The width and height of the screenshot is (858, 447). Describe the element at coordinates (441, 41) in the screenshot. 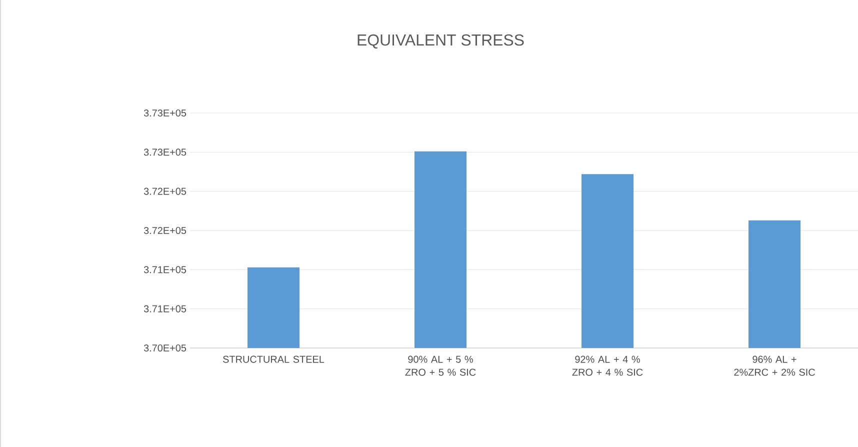

I see `chart-title: EQUIVALENT STRESS` at that location.